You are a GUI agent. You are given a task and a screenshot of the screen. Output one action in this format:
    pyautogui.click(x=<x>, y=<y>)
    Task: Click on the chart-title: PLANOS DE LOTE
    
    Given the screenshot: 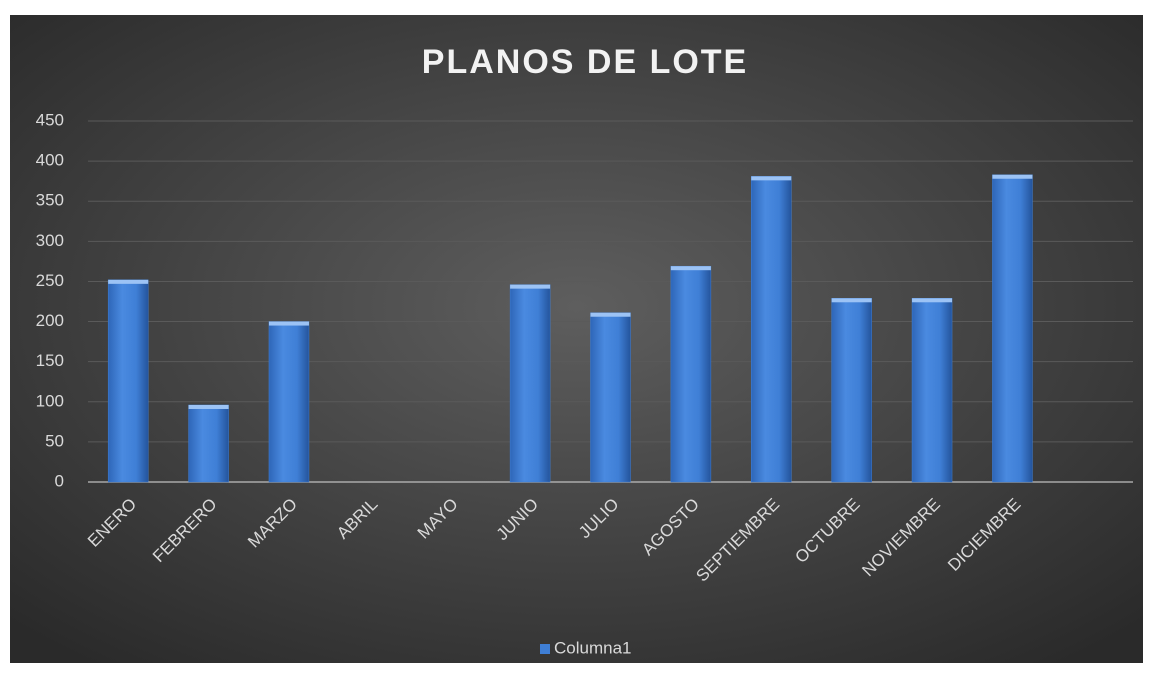 What is the action you would take?
    pyautogui.click(x=585, y=62)
    